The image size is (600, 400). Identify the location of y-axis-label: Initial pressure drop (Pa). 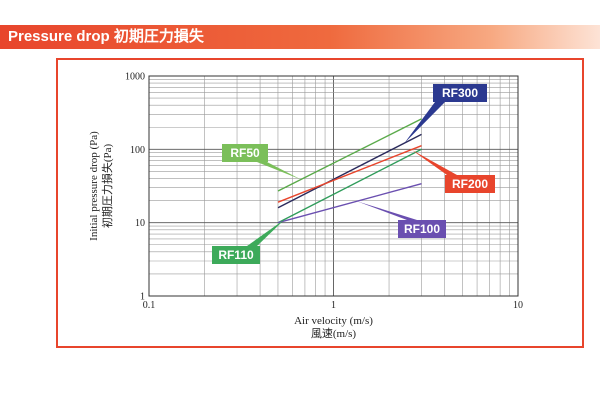
(94, 186).